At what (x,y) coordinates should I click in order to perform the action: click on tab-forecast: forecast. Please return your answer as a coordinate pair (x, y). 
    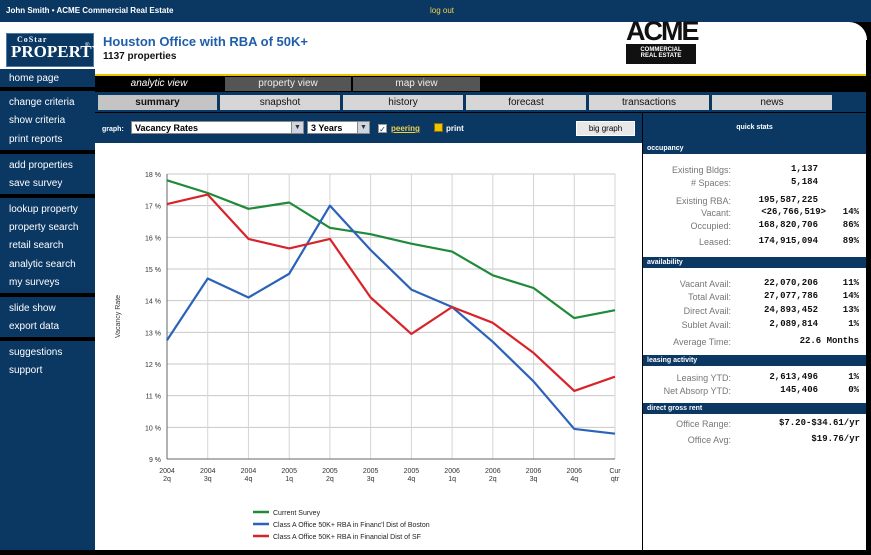
    Looking at the image, I should click on (526, 102).